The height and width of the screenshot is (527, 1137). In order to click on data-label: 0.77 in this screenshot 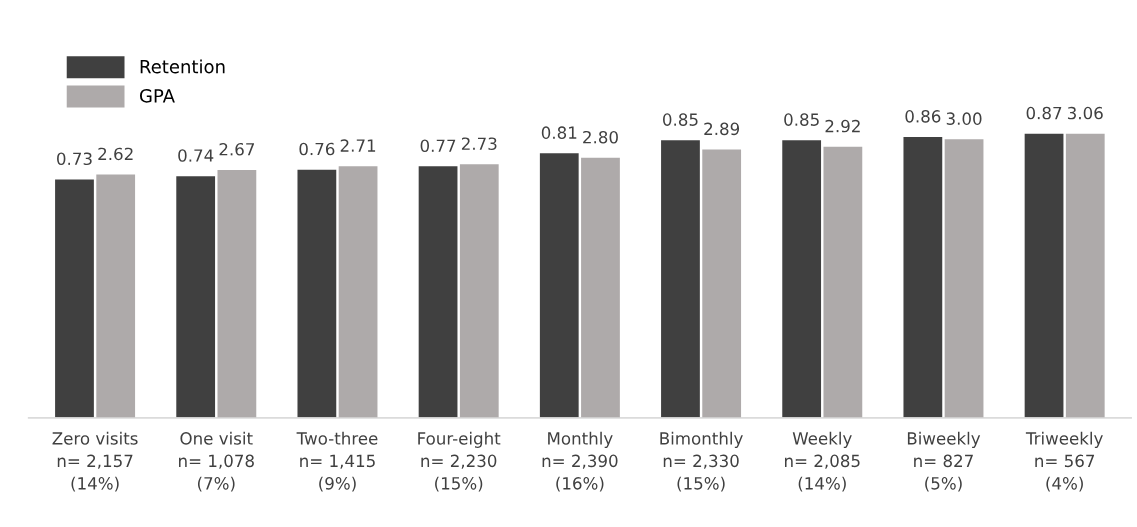, I will do `click(438, 146)`.